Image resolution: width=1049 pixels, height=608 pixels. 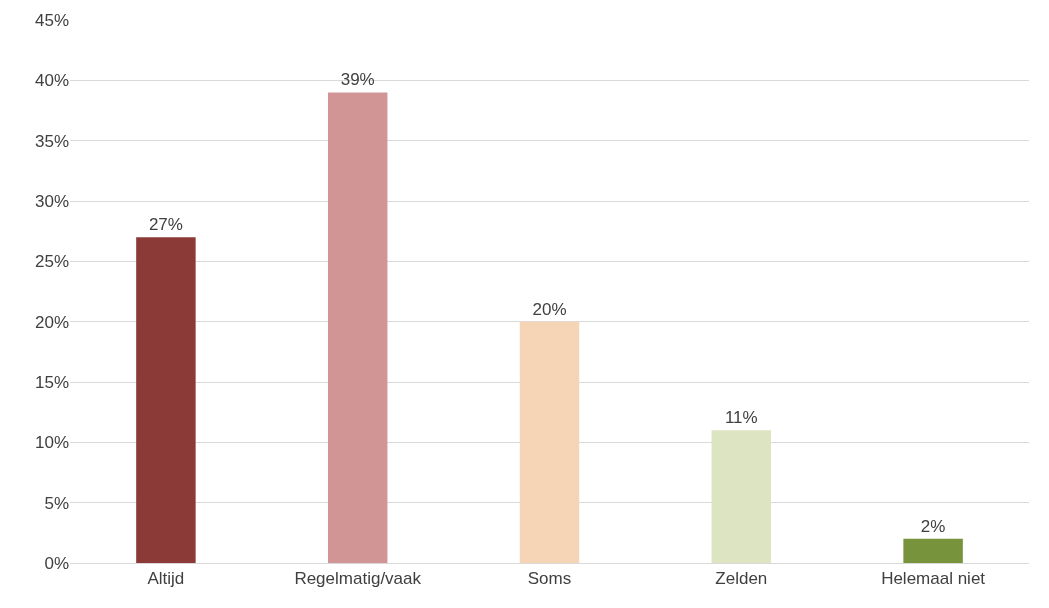 What do you see at coordinates (741, 418) in the screenshot?
I see `data-label: 11%` at bounding box center [741, 418].